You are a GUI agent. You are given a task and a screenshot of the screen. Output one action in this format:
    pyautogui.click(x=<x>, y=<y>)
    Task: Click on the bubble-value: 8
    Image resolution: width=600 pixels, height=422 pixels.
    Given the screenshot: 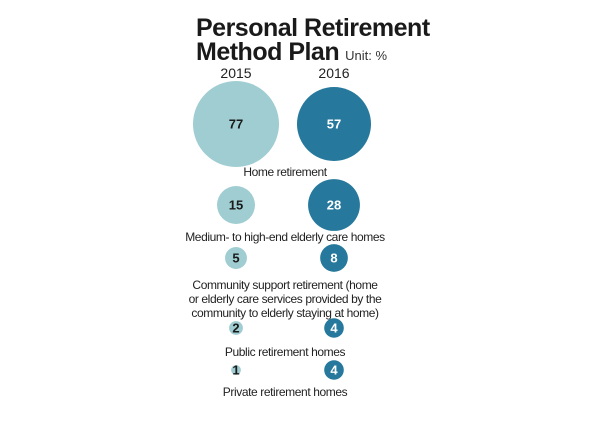 What is the action you would take?
    pyautogui.click(x=333, y=258)
    